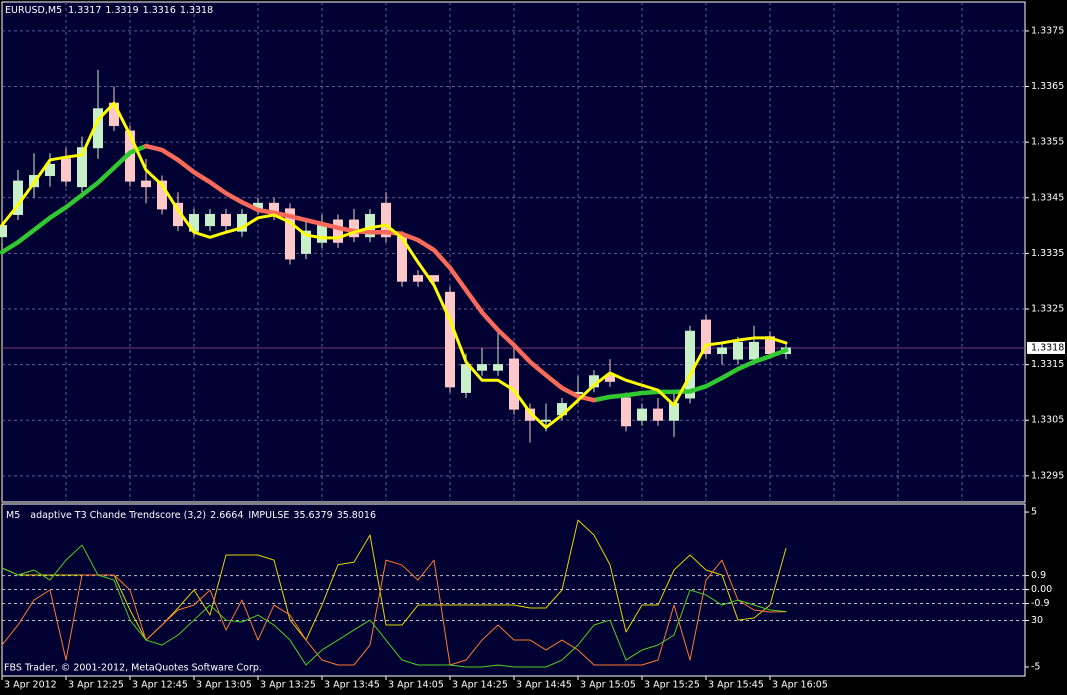 Image resolution: width=1067 pixels, height=695 pixels. I want to click on y-tick-label: -5, so click(1035, 667).